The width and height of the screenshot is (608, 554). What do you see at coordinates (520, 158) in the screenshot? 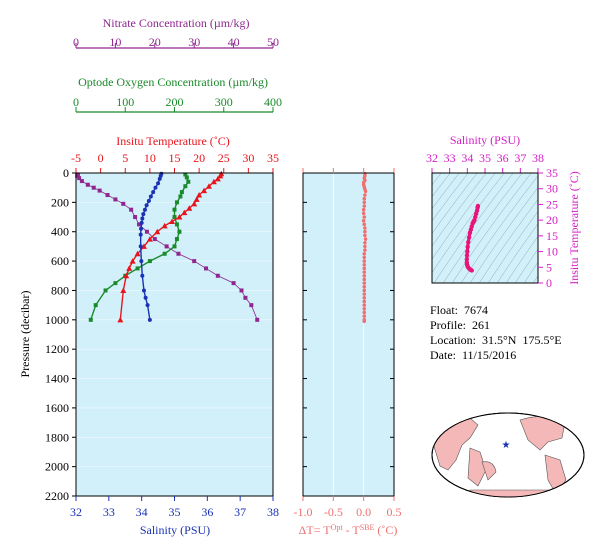
I see `tick-label: 37` at bounding box center [520, 158].